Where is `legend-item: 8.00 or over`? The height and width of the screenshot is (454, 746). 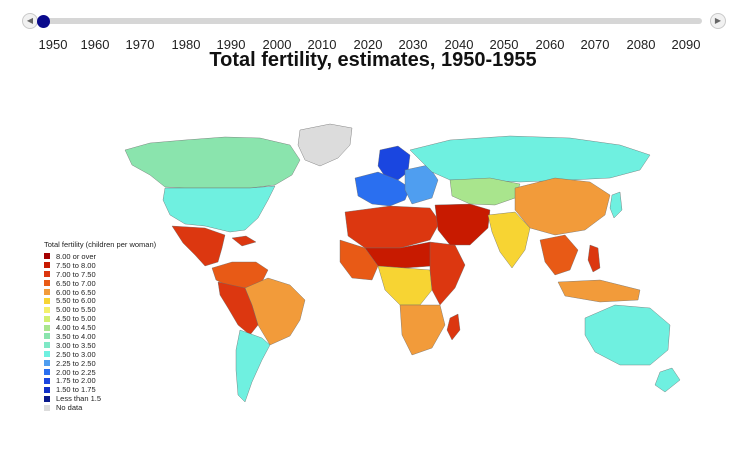
legend-item: 8.00 or over is located at coordinates (100, 256).